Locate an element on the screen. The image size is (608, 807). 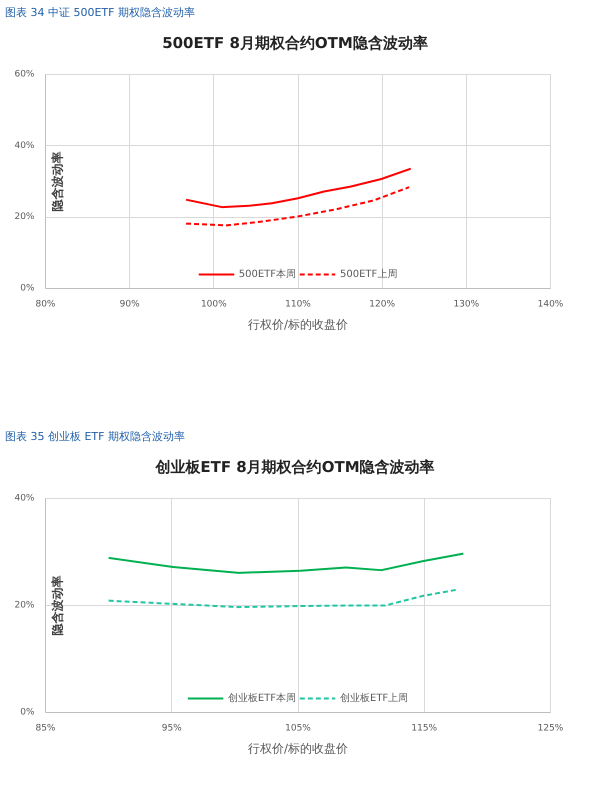
x-tick-label: 95% is located at coordinates (172, 729).